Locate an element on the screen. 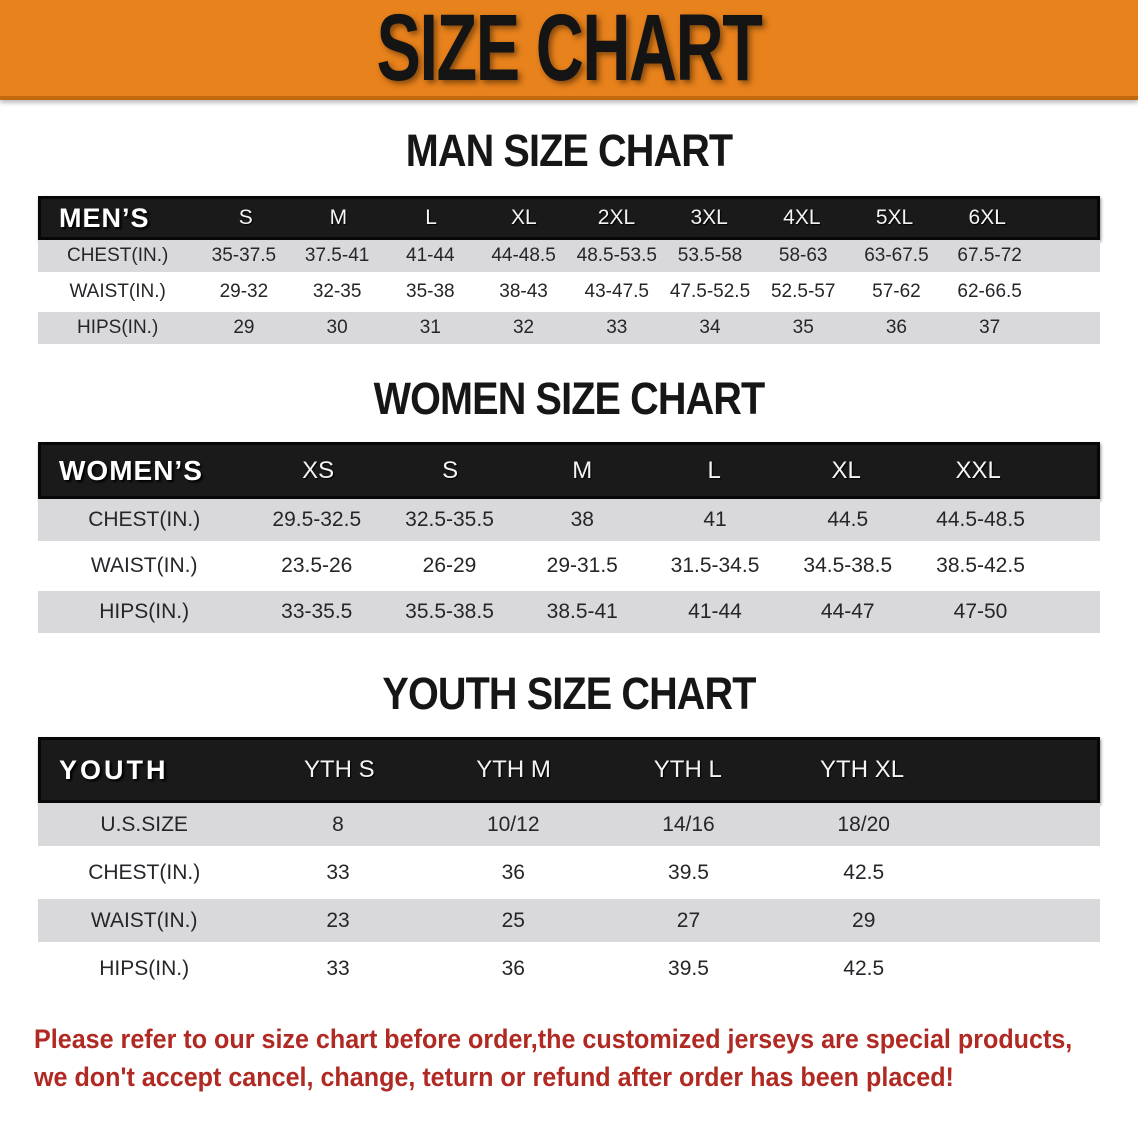 This screenshot has height=1132, width=1138. banner: SIZE CHART is located at coordinates (569, 50).